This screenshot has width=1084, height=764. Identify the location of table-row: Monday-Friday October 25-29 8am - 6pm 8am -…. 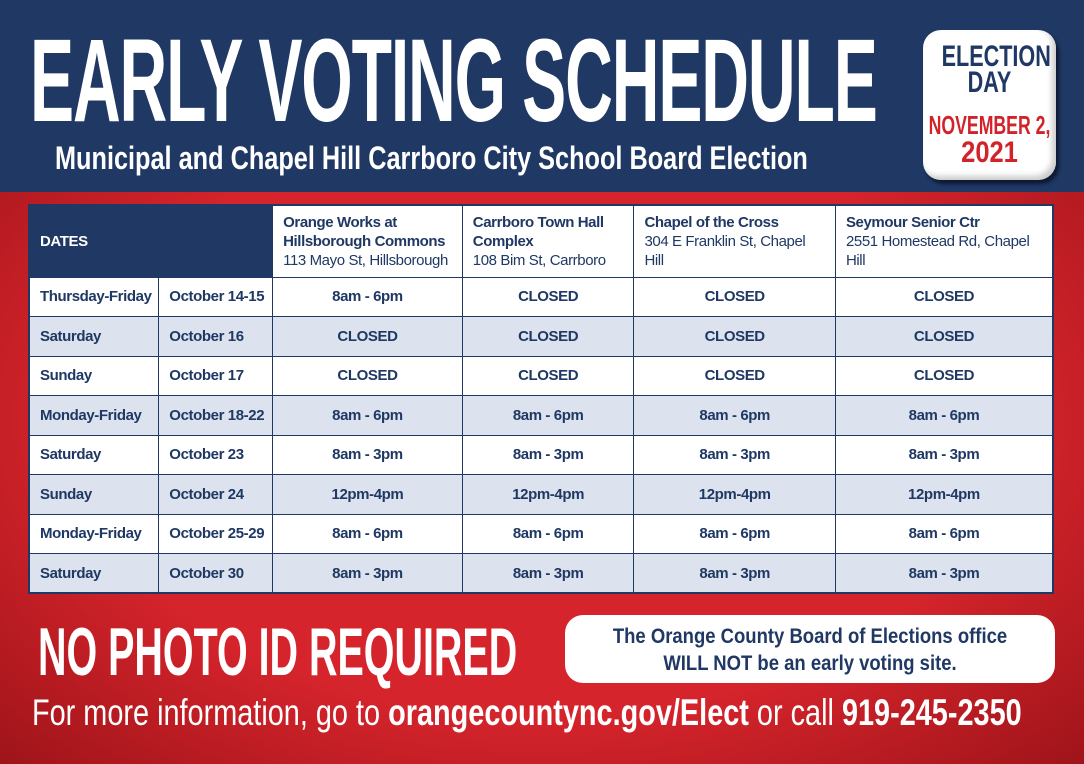
(541, 533).